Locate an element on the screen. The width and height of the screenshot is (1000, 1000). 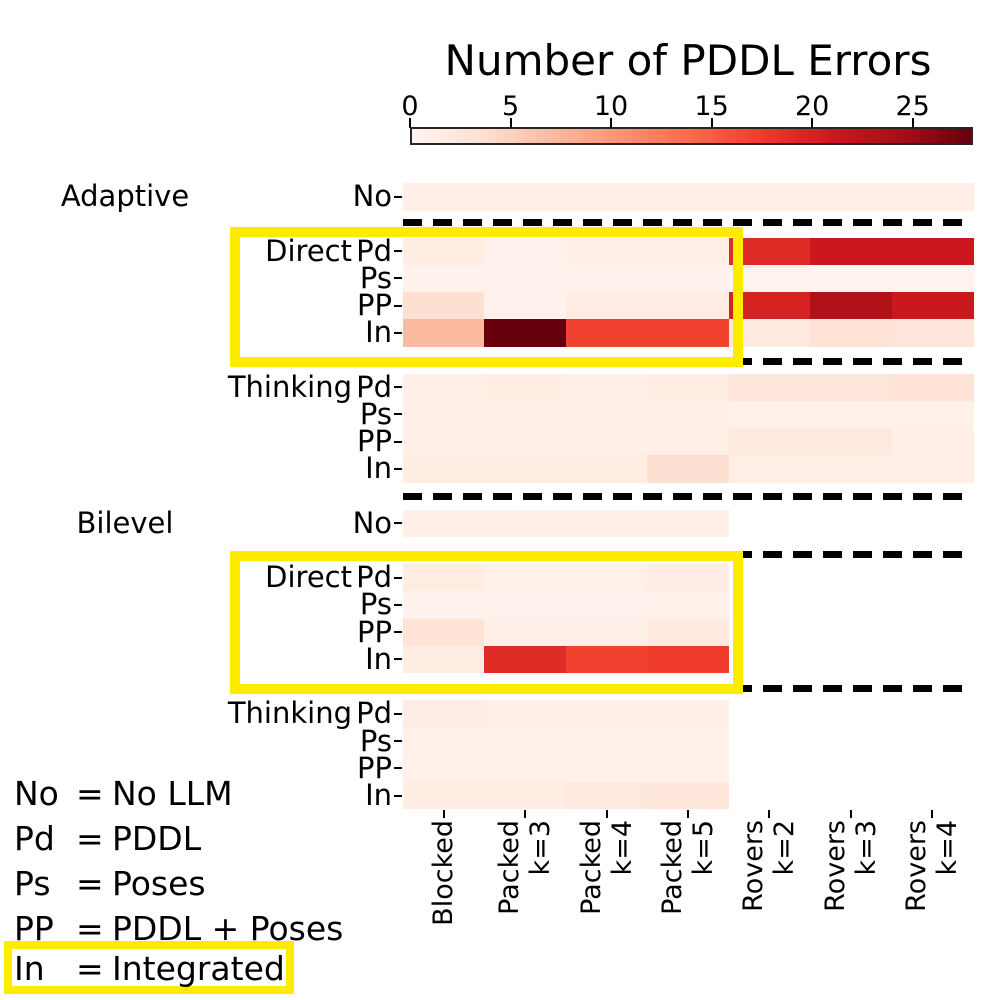
legend-item: Pd = PDDL is located at coordinates (107, 839).